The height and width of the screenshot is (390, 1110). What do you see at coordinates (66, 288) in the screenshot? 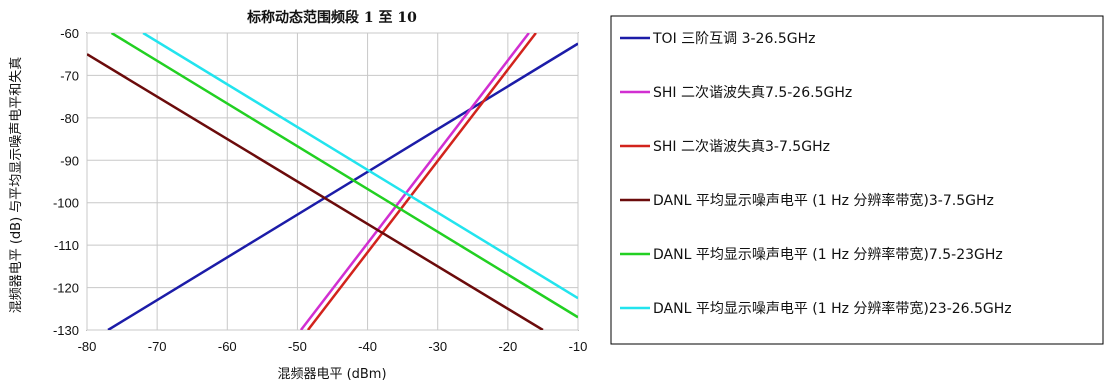
I see `y-tick-label: -120` at bounding box center [66, 288].